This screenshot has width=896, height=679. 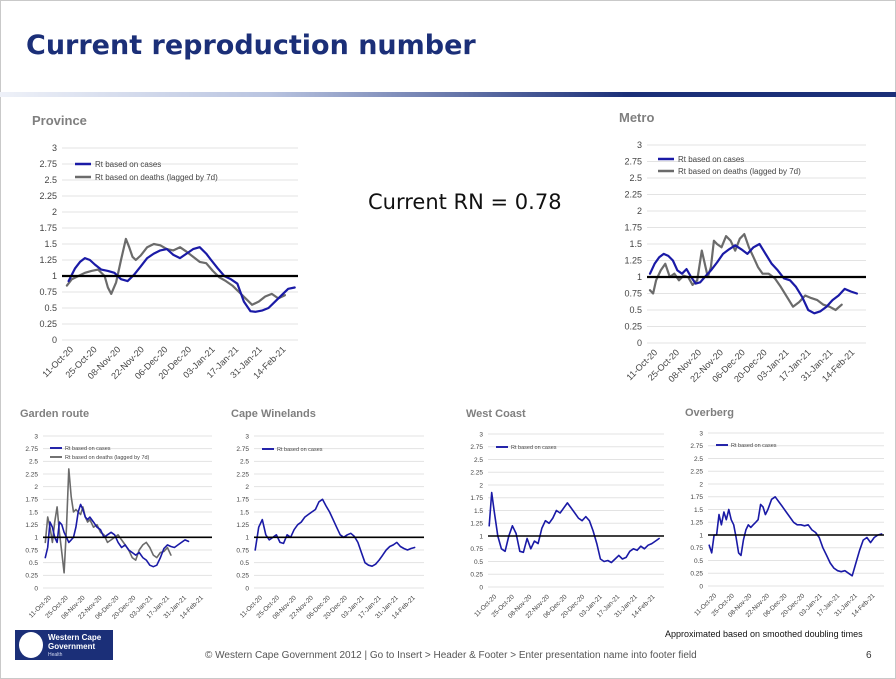 What do you see at coordinates (72, 646) in the screenshot?
I see `logo-text-line2: Government` at bounding box center [72, 646].